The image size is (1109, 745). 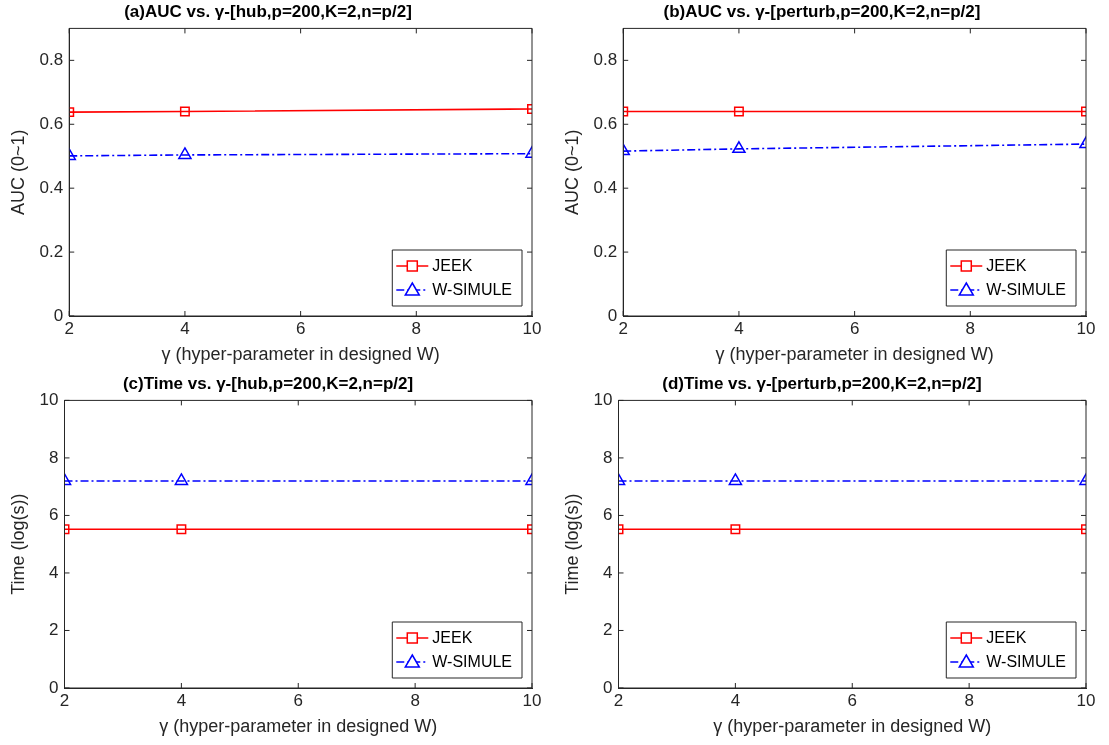 I want to click on chart-title: (c)Time vs. γ-[hub,p=200,K=2,n=p/2], so click(x=268, y=383).